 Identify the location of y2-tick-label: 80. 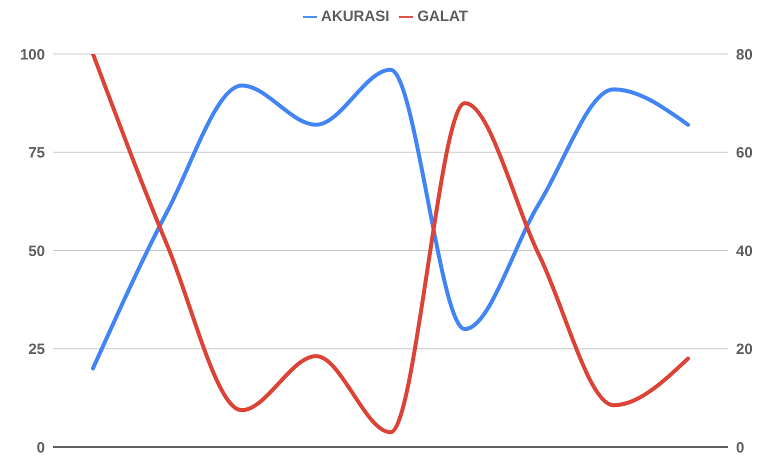
(744, 55).